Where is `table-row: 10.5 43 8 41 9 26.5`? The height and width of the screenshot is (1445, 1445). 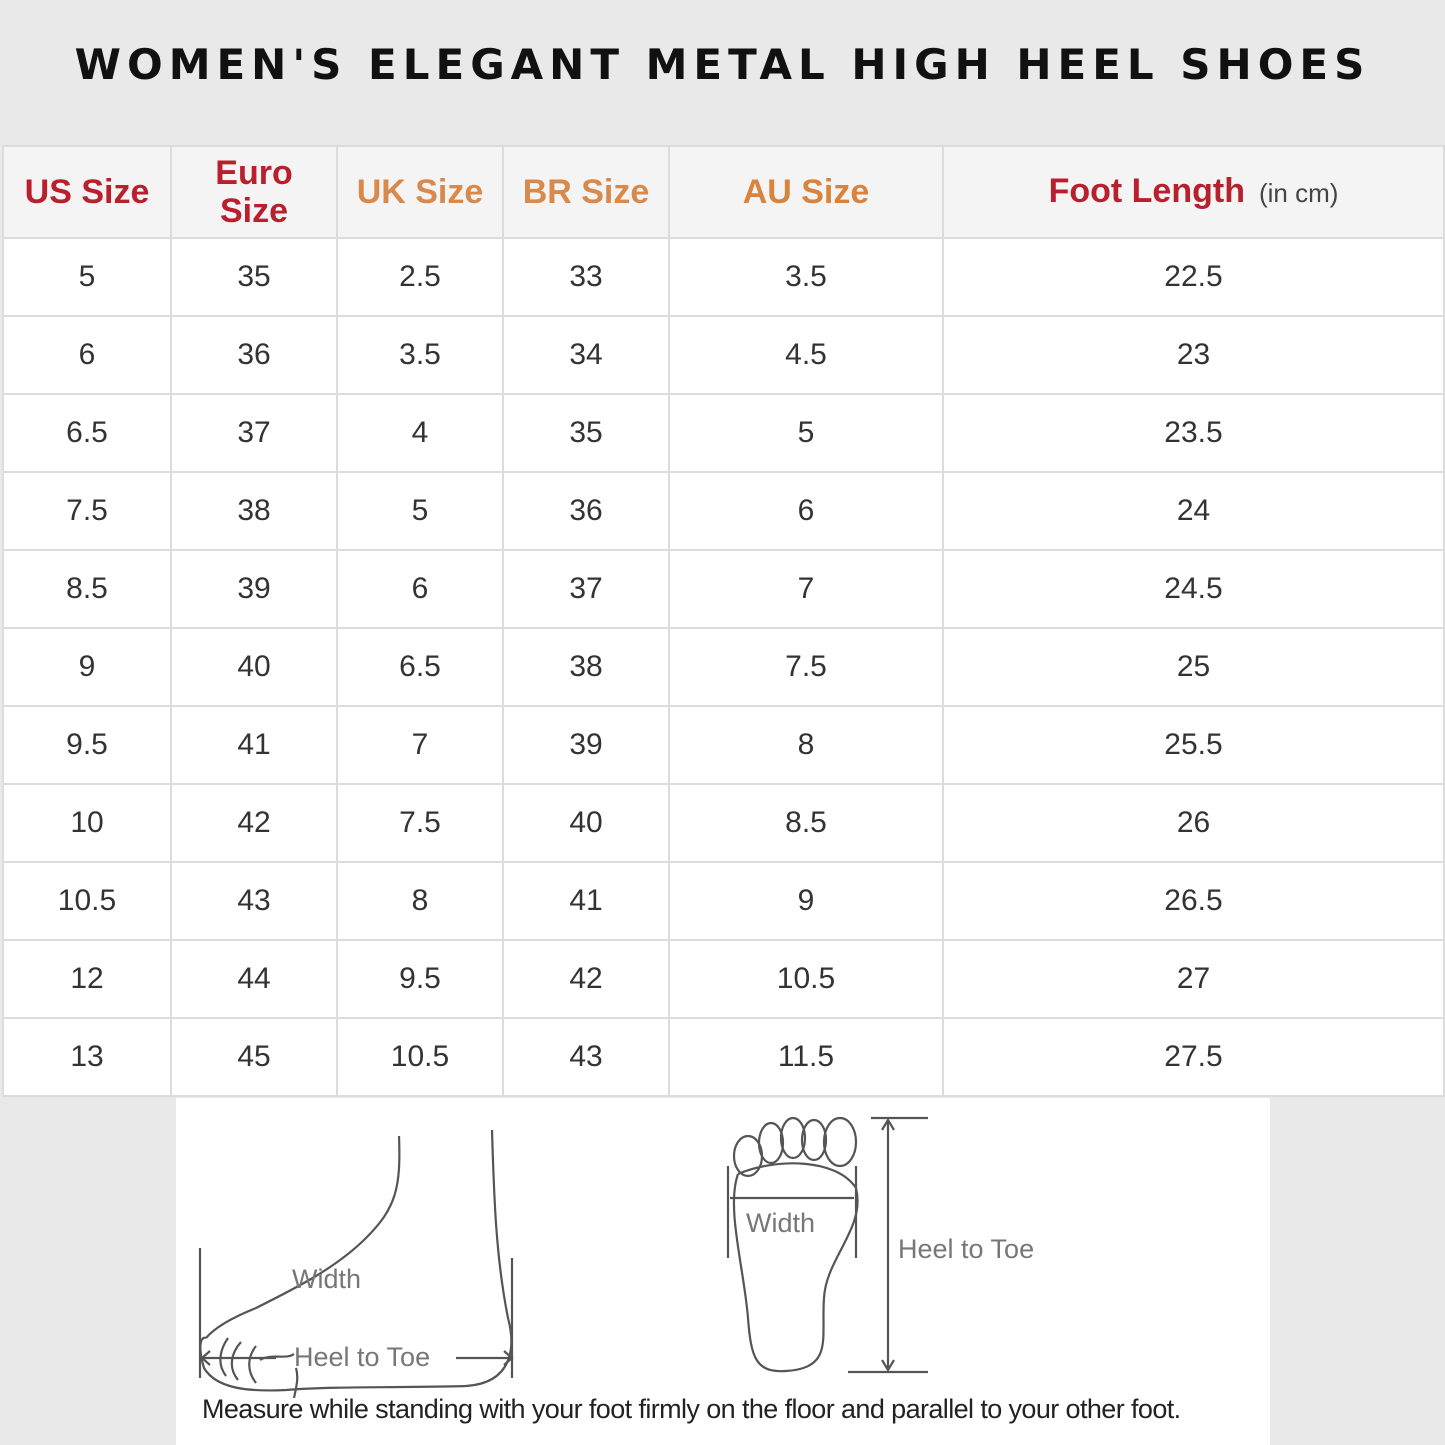 table-row: 10.5 43 8 41 9 26.5 is located at coordinates (723, 901).